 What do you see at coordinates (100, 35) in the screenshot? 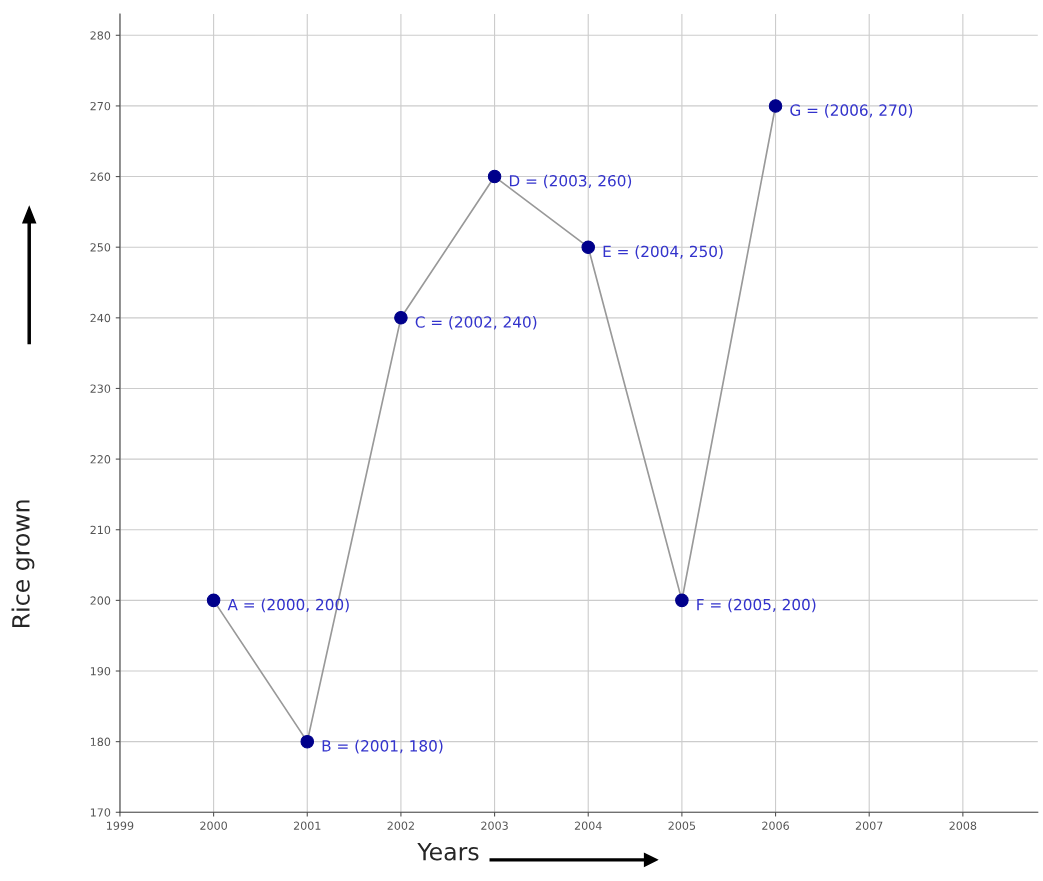
I see `y-tick-label: 280` at bounding box center [100, 35].